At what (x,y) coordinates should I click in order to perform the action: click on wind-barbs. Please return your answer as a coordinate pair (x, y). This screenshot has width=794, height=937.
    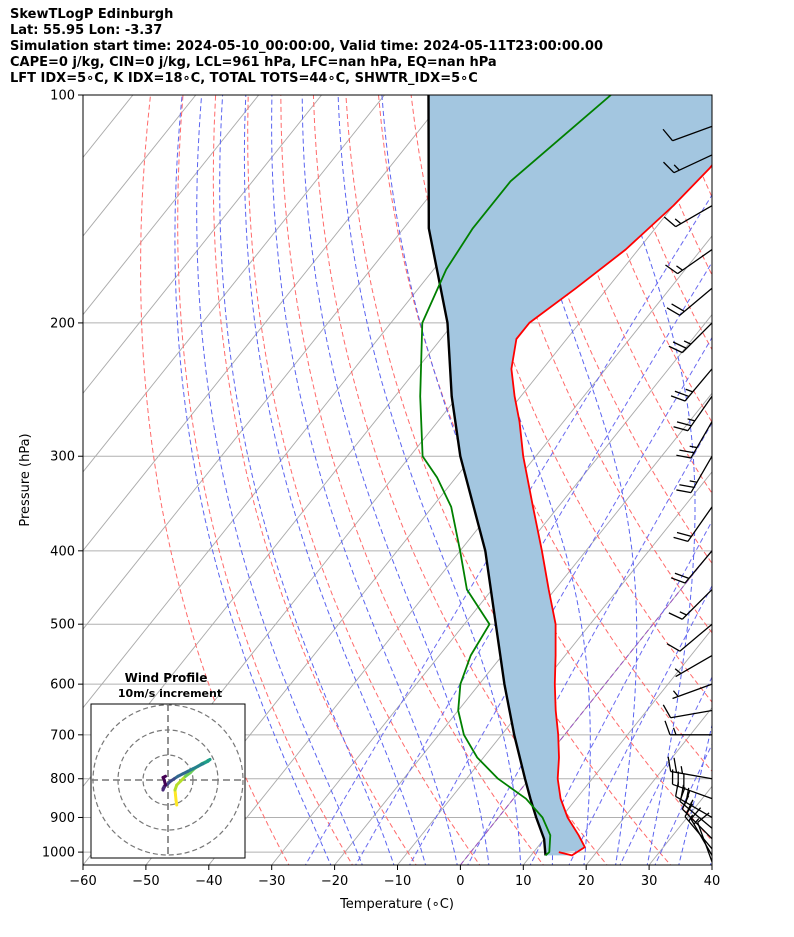
    Looking at the image, I should click on (687, 494).